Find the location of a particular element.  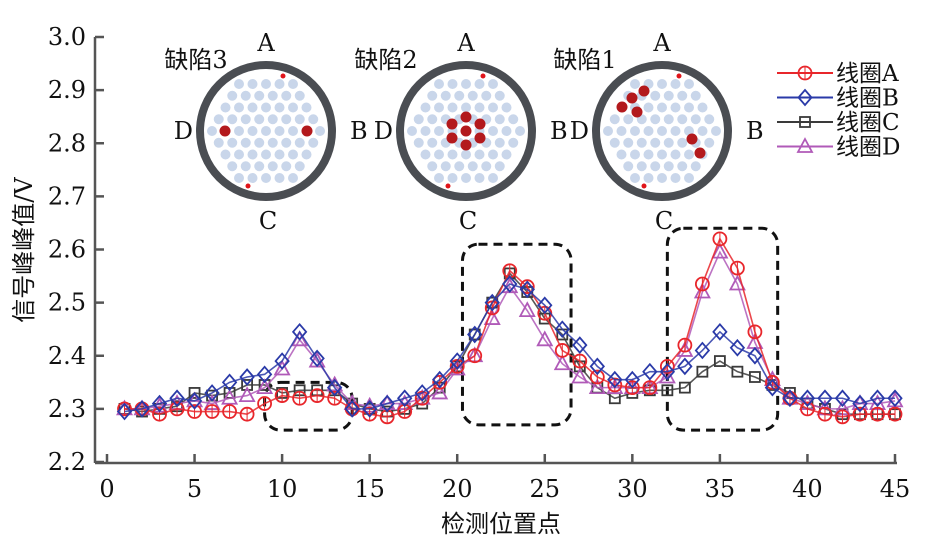

y-tick-label: 2.5 is located at coordinates (67, 303).